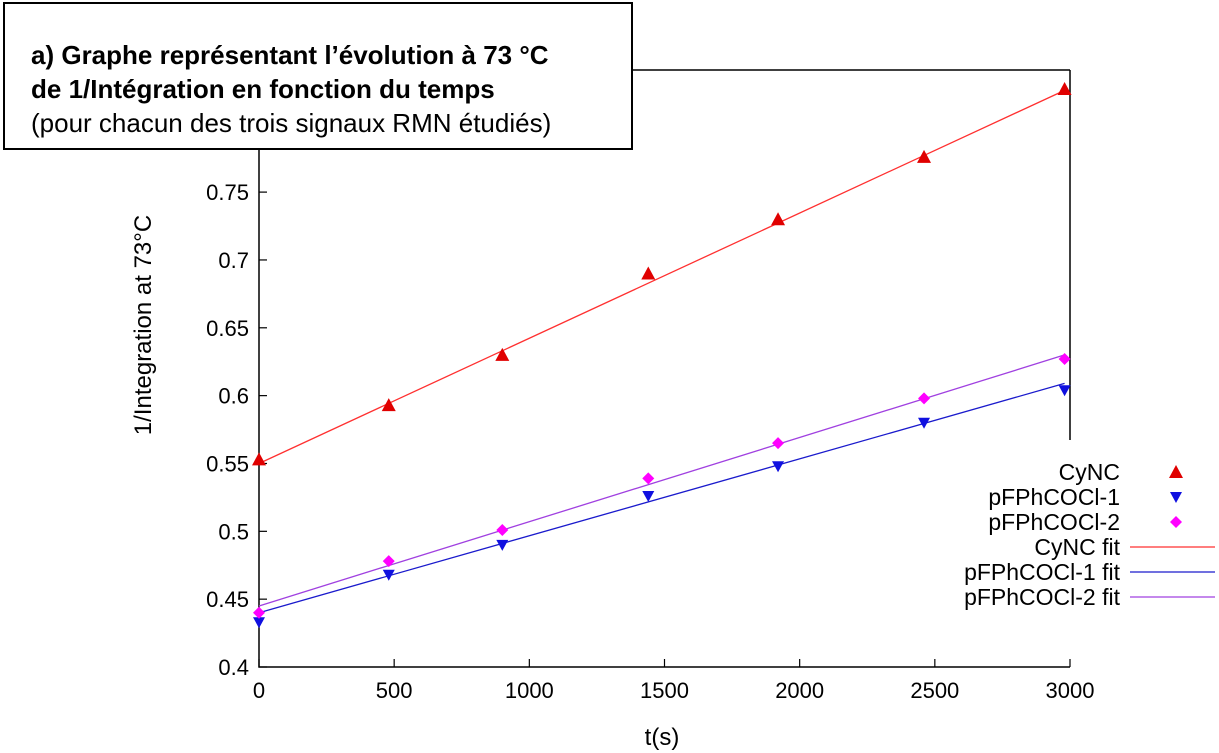 The width and height of the screenshot is (1219, 753). I want to click on y-tick-label: 0.45, so click(227, 599).